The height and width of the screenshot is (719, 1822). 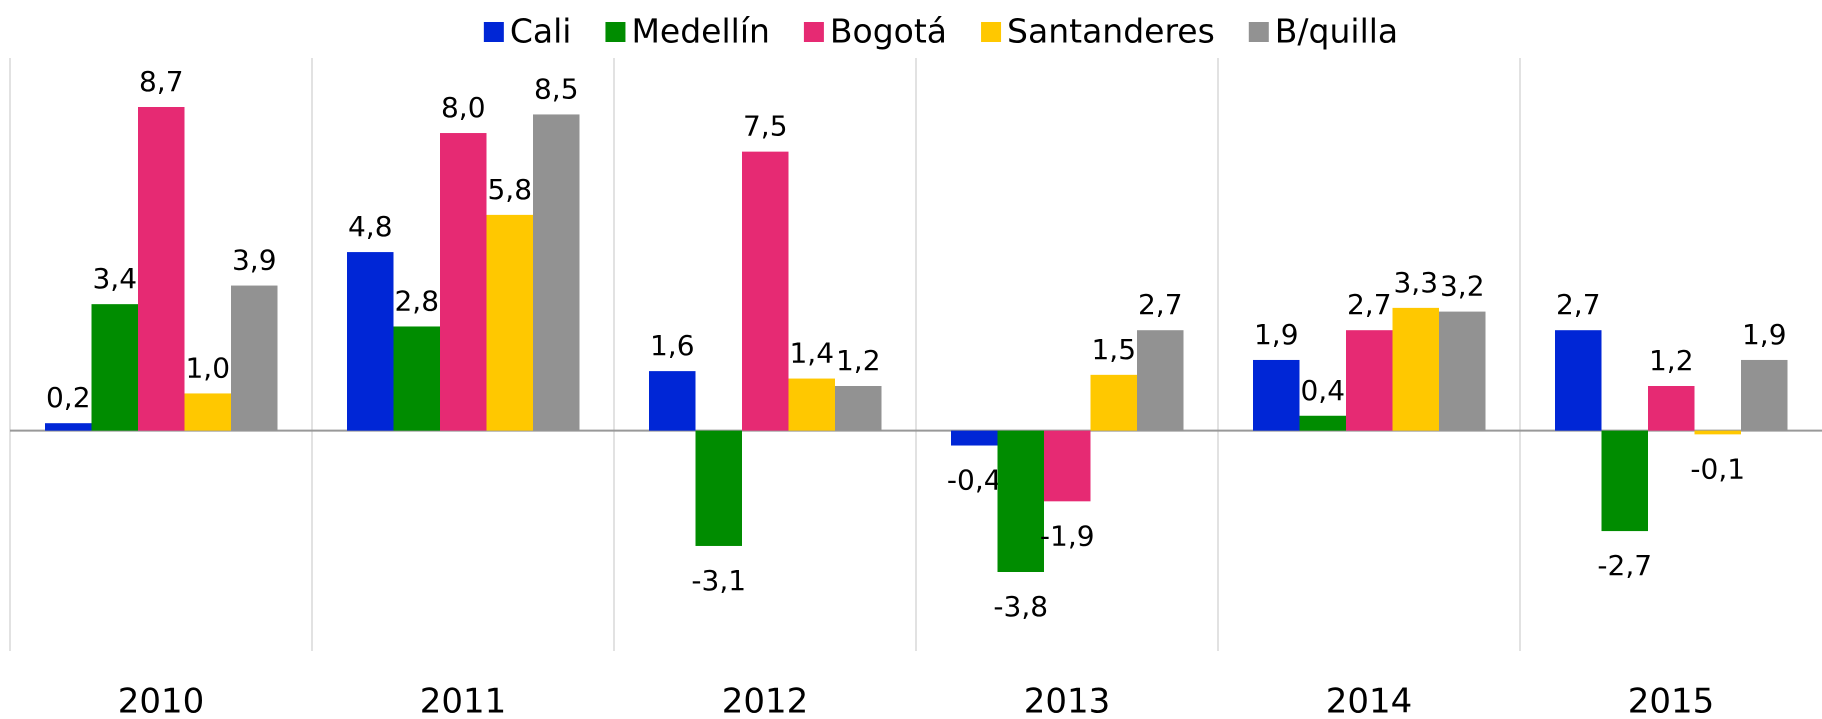 I want to click on value-label: -3,1, so click(x=718, y=580).